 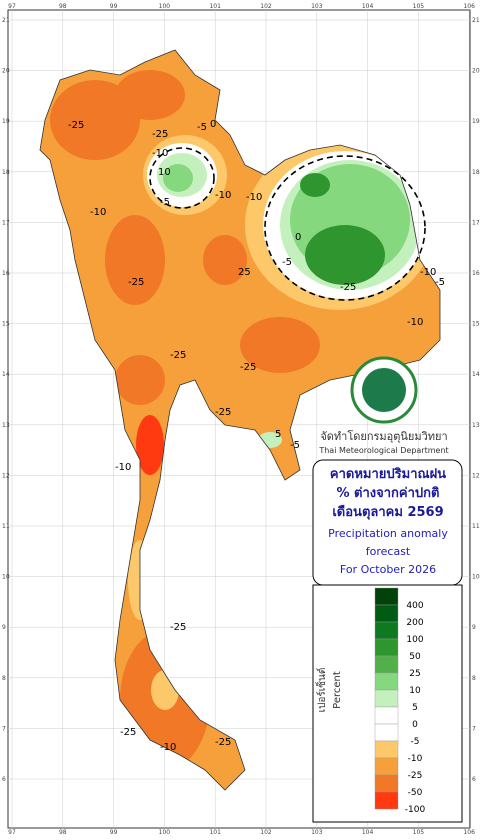 What do you see at coordinates (476, 425) in the screenshot?
I see `lat-label-right: 13` at bounding box center [476, 425].